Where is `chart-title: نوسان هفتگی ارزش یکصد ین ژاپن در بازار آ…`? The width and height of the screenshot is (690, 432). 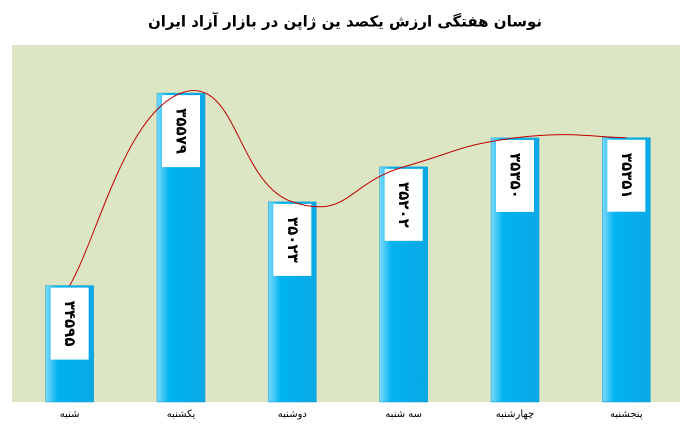
chart-title: نوسان هفتگی ارزش یکصد ین ژاپن در بازار آ… is located at coordinates (345, 22).